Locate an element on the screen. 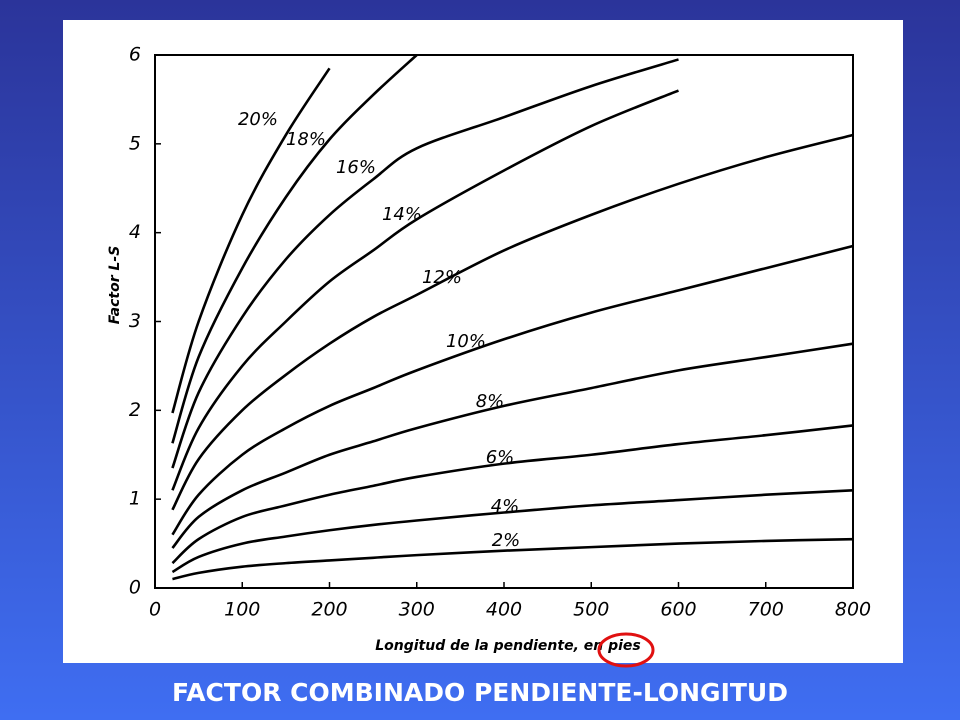  x-tick-label: 600 is located at coordinates (678, 610).